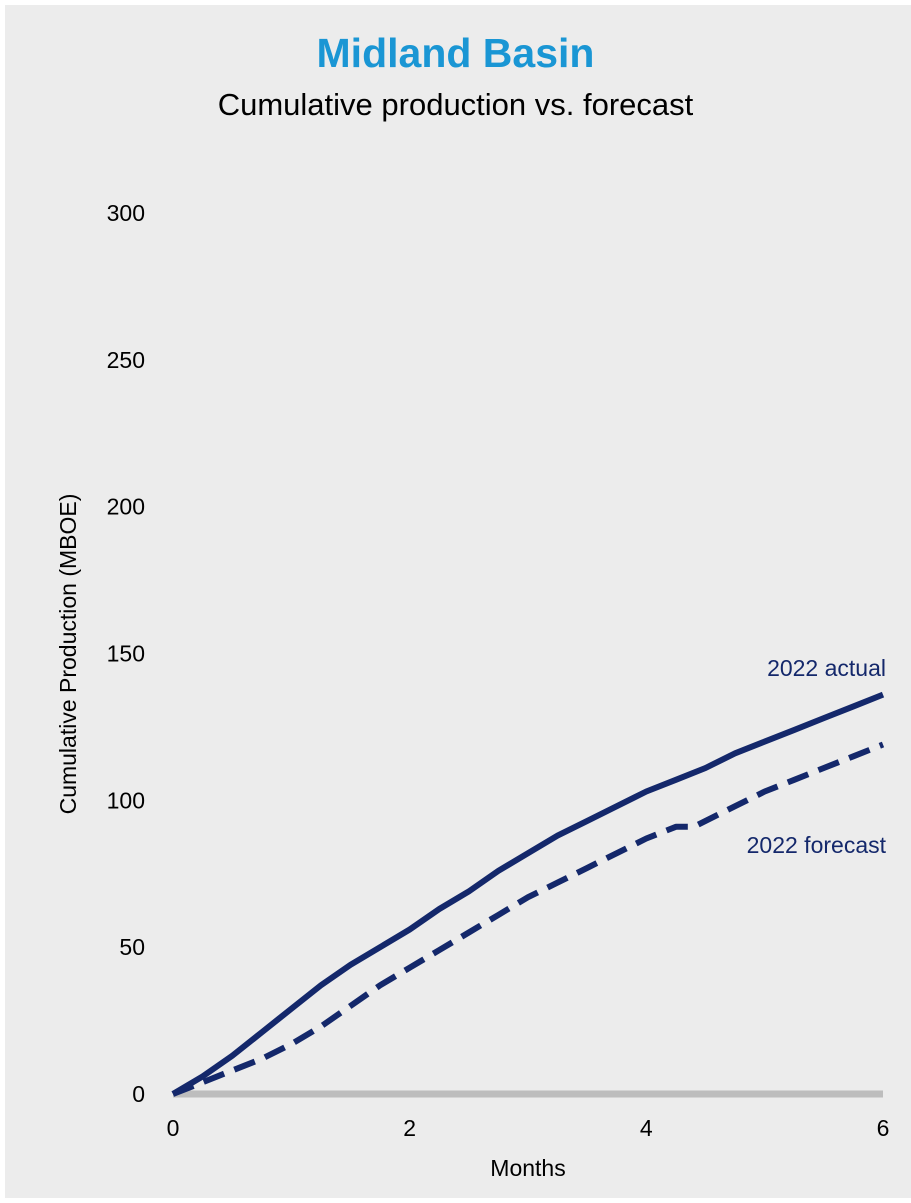  Describe the element at coordinates (173, 1128) in the screenshot. I see `x-tick-label: 0` at that location.